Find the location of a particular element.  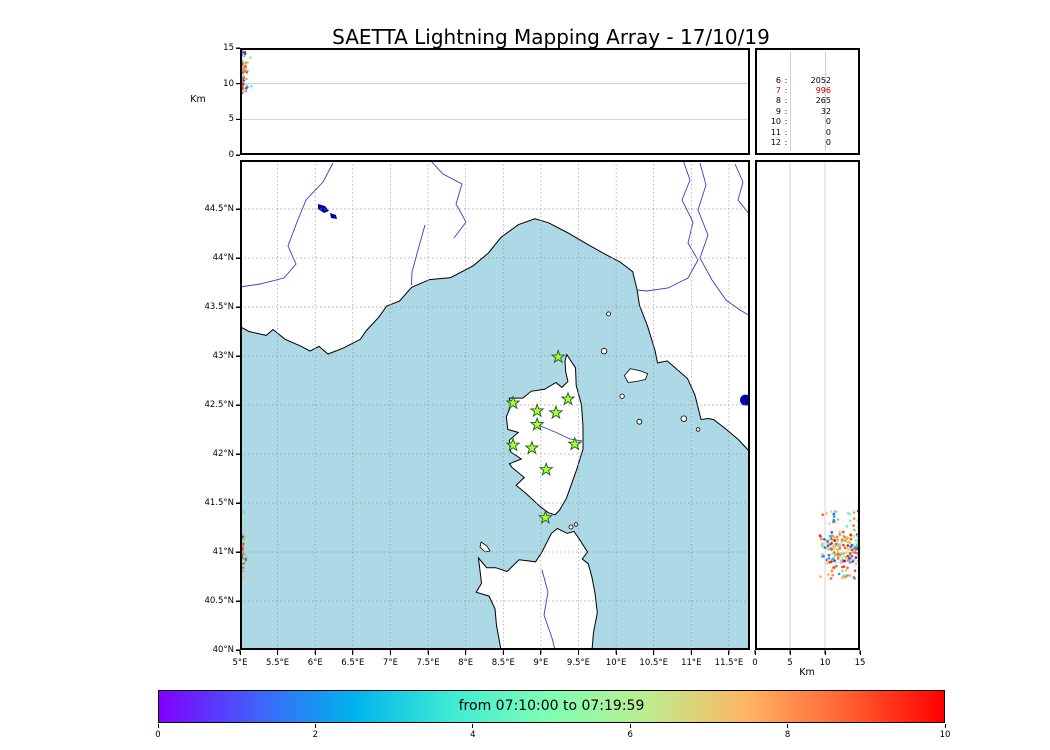

lat-tick-label: 43°N is located at coordinates (223, 356).